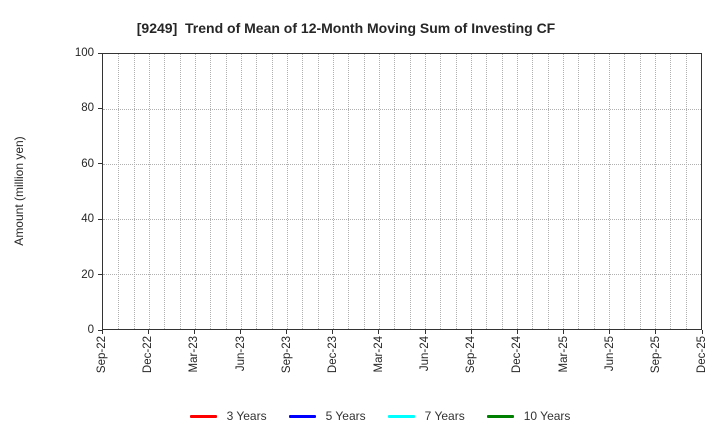 Image resolution: width=720 pixels, height=440 pixels. I want to click on x-tick-label: Sep-24, so click(471, 355).